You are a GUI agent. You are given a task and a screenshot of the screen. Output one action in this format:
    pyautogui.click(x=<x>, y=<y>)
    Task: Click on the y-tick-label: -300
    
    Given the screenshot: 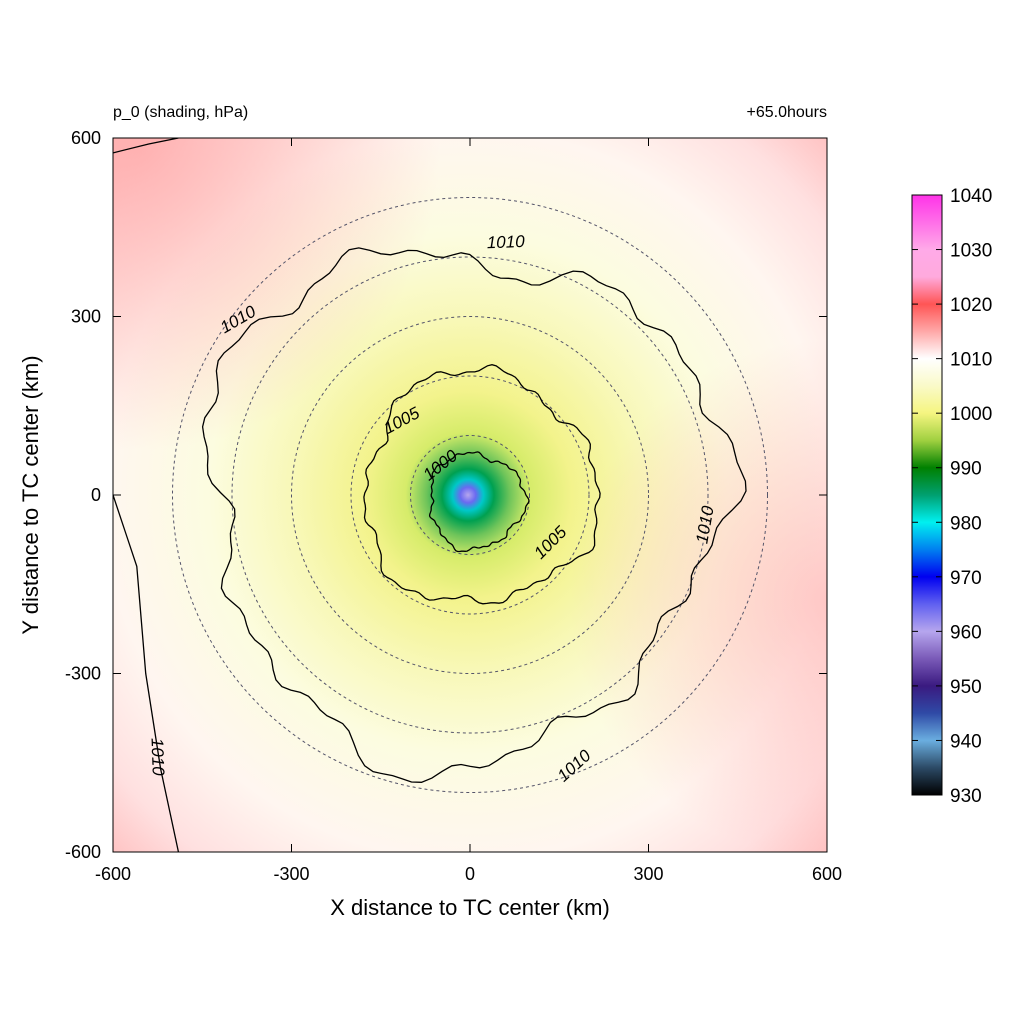 What is the action you would take?
    pyautogui.click(x=83, y=674)
    